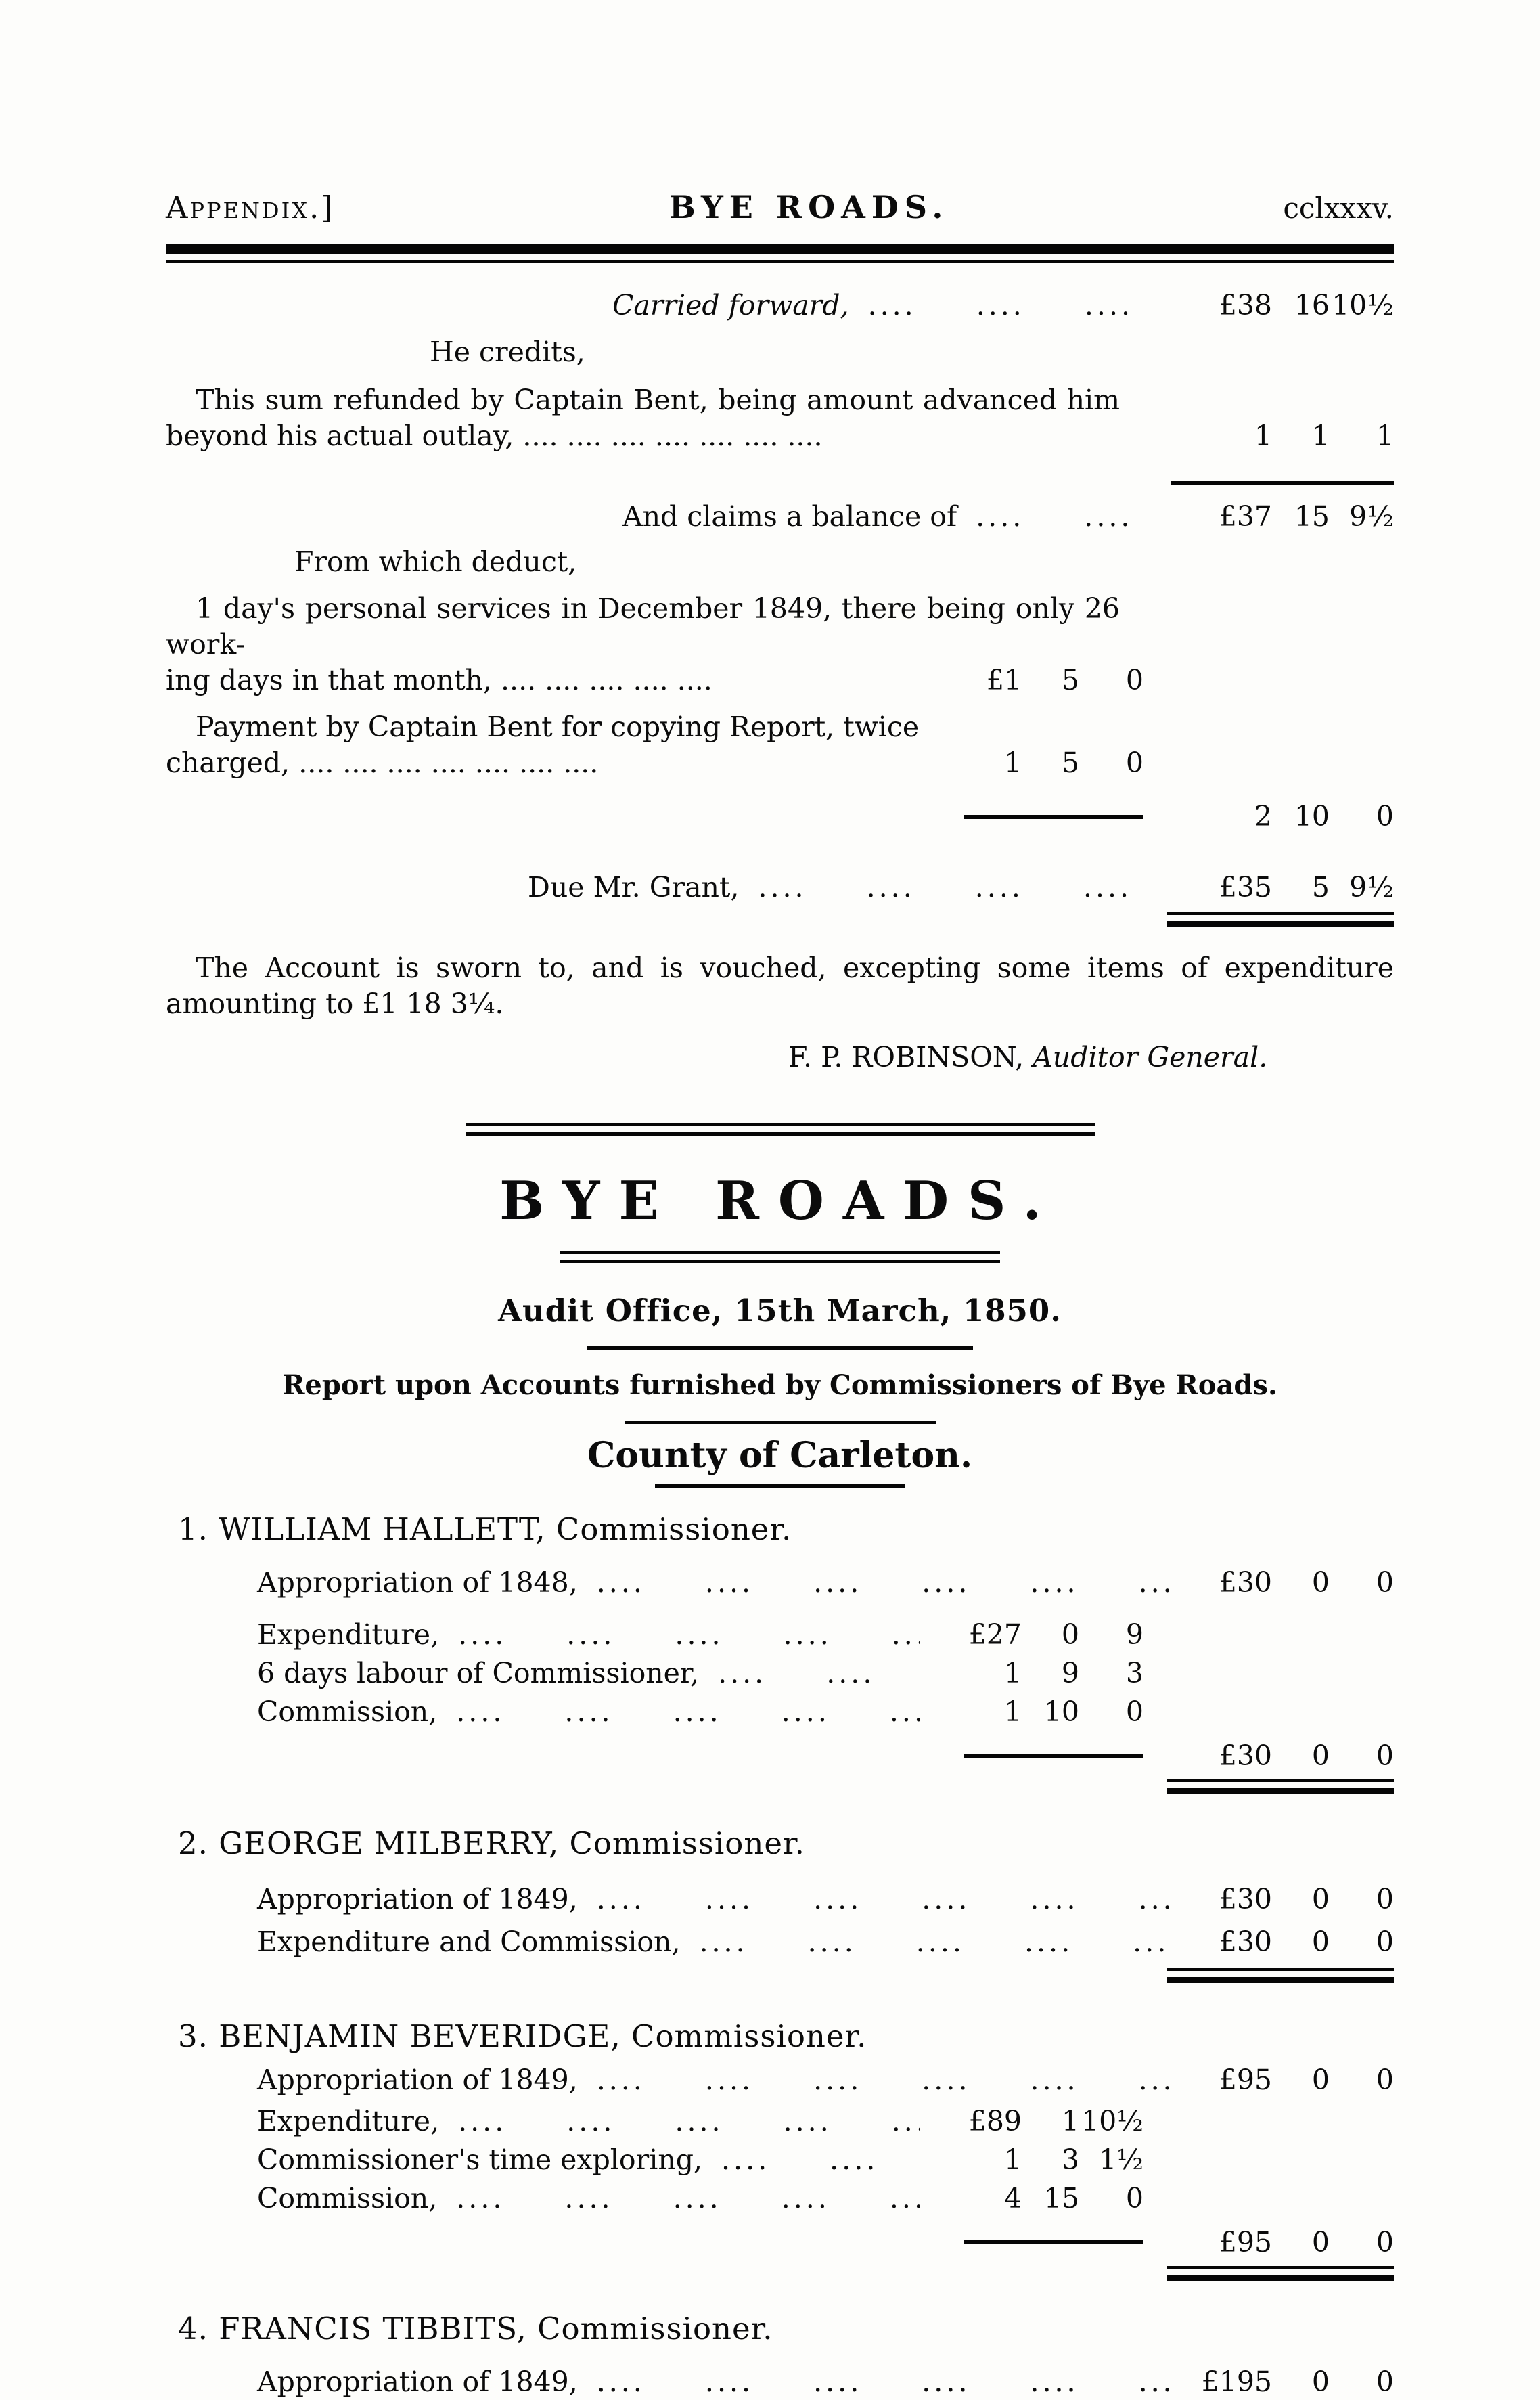 This screenshot has width=1540, height=2400. What do you see at coordinates (1371, 887) in the screenshot?
I see `amount-pence: 9½` at bounding box center [1371, 887].